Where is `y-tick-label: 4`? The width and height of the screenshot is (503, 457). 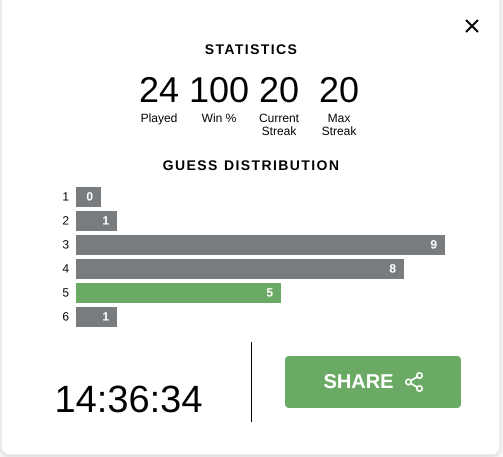 y-tick-label: 4 is located at coordinates (66, 268).